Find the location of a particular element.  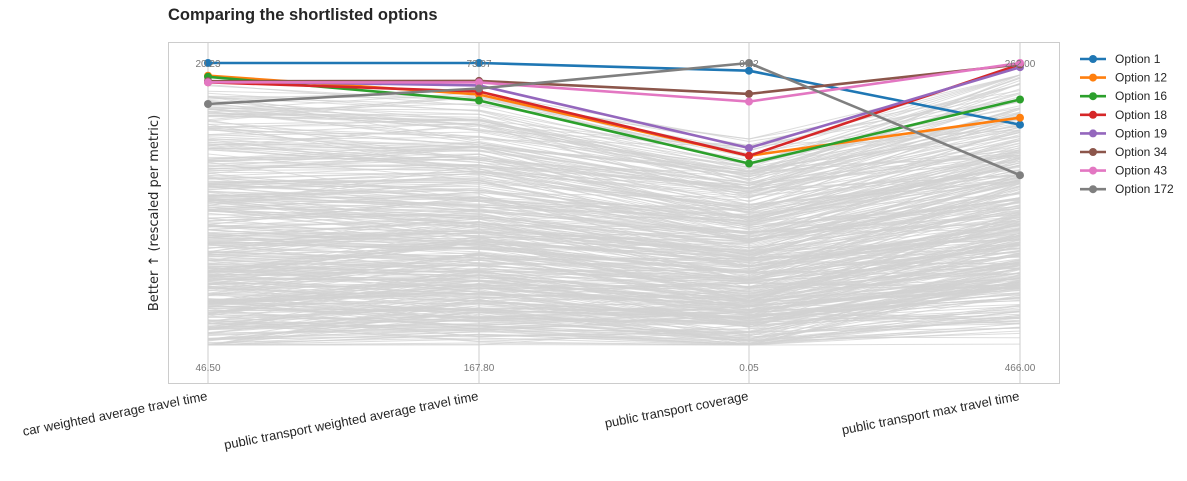

axis-top-label: 262.00 is located at coordinates (1020, 64).